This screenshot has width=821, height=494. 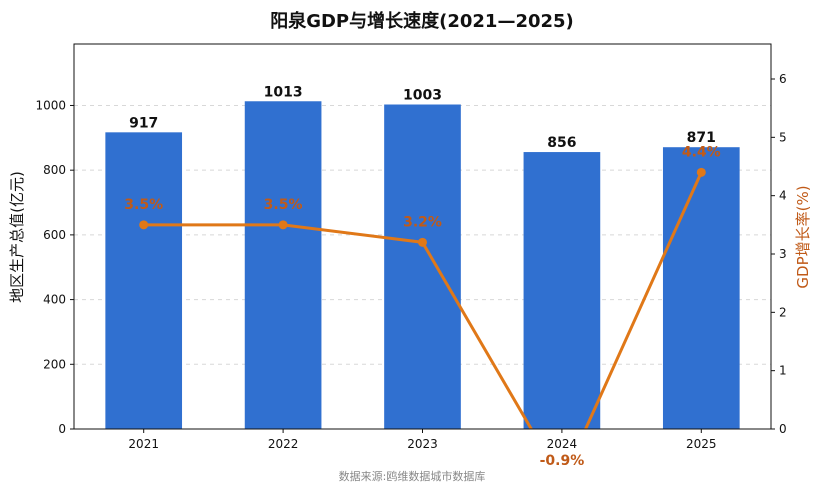 I want to click on bar-value-label: 856, so click(x=561, y=143).